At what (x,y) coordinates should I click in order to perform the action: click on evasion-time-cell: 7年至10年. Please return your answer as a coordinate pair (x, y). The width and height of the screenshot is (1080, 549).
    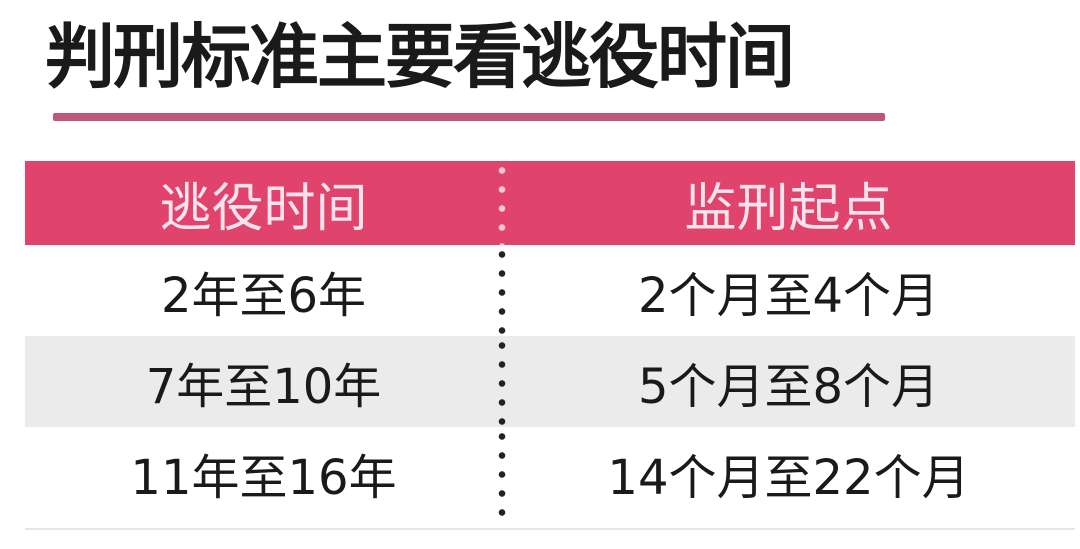
    Looking at the image, I should click on (263, 386).